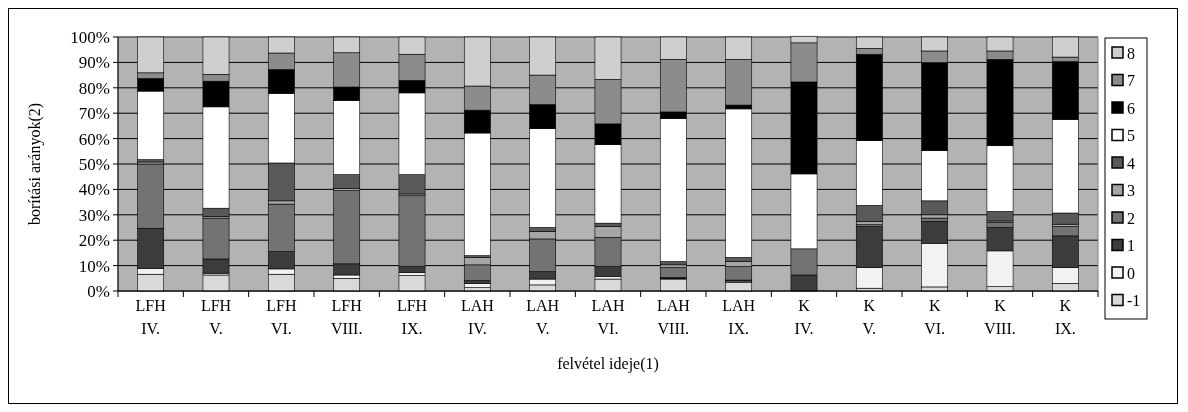  Describe the element at coordinates (608, 317) in the screenshot. I see `x-tick-label: LAH VI.` at that location.